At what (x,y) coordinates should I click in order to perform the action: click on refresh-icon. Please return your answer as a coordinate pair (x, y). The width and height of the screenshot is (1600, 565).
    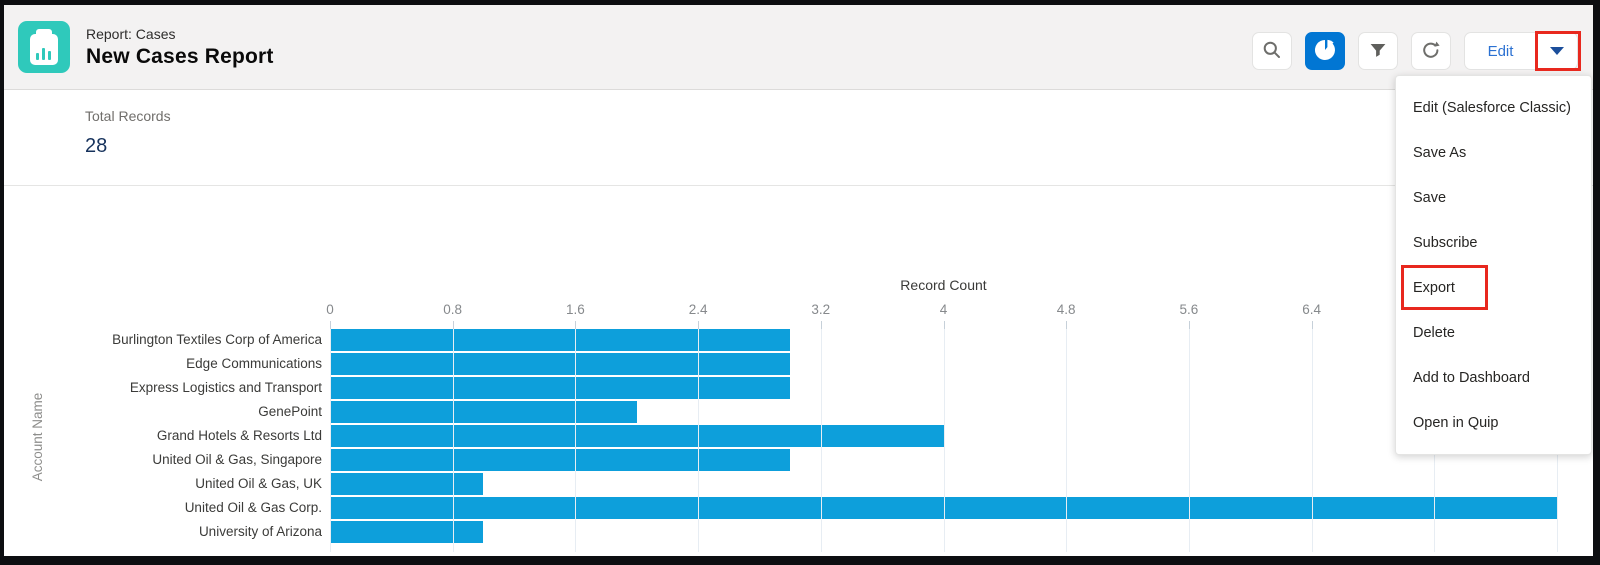
    Looking at the image, I should click on (1431, 51).